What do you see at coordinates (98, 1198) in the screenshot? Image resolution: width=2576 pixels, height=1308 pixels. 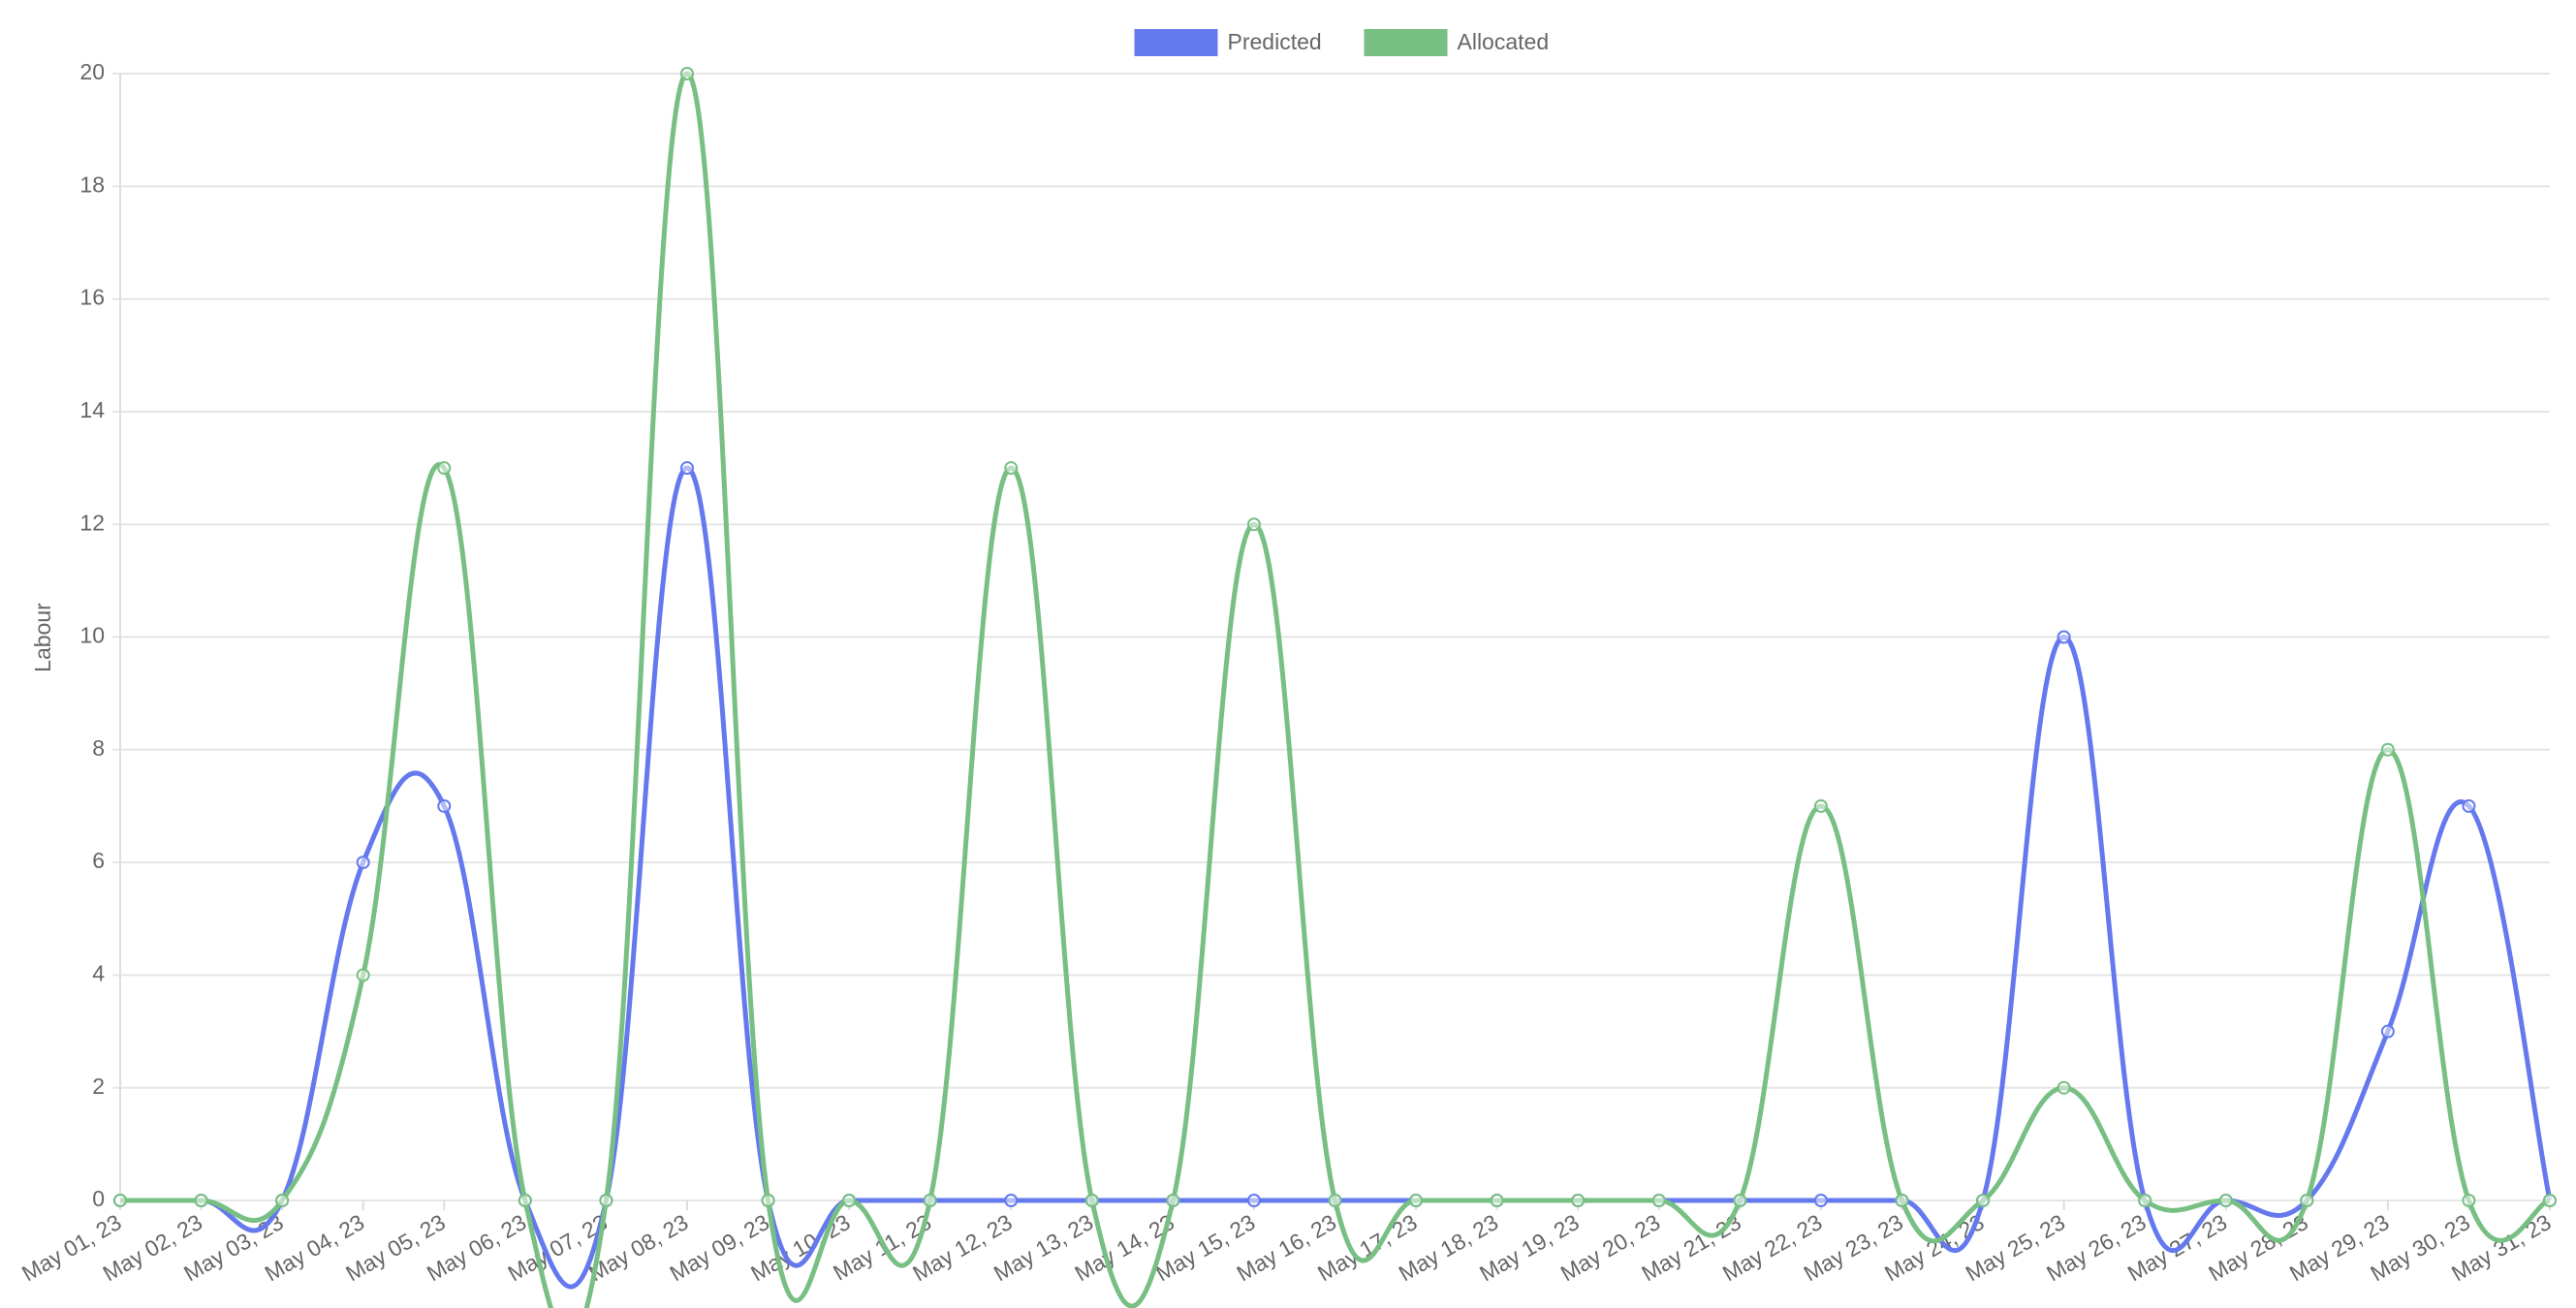 I see `y-tick-label: 0` at bounding box center [98, 1198].